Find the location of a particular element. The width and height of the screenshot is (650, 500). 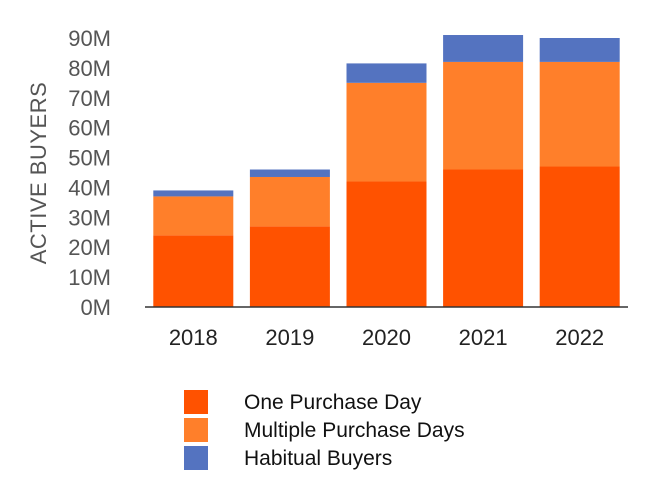

x-tick-label: 2021 is located at coordinates (483, 337).